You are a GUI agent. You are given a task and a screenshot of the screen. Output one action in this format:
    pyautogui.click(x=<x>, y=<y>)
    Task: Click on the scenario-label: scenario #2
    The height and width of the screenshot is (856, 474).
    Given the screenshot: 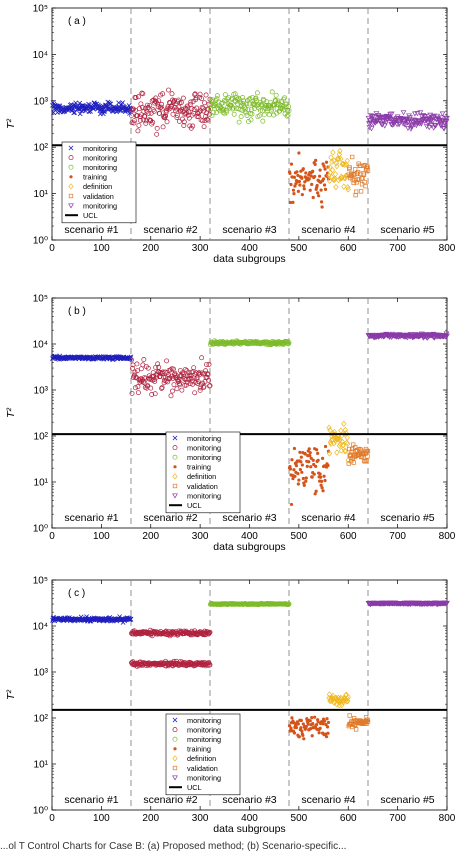 What is the action you would take?
    pyautogui.click(x=170, y=518)
    